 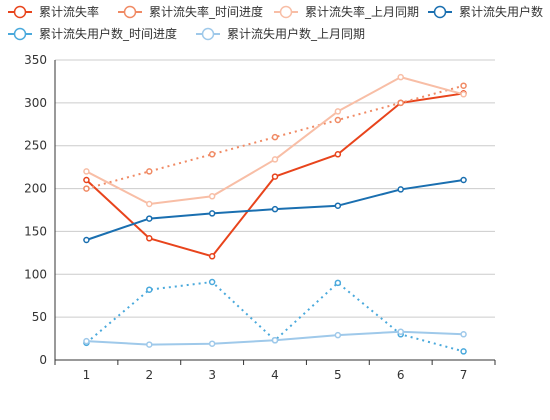 I want to click on legend-label: 累计流失率, so click(x=69, y=11).